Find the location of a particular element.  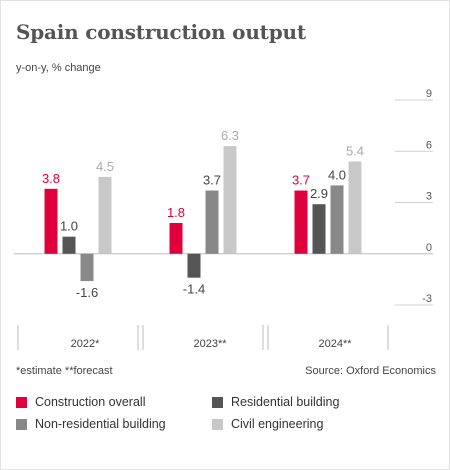

data-label: 1.8 is located at coordinates (176, 212).